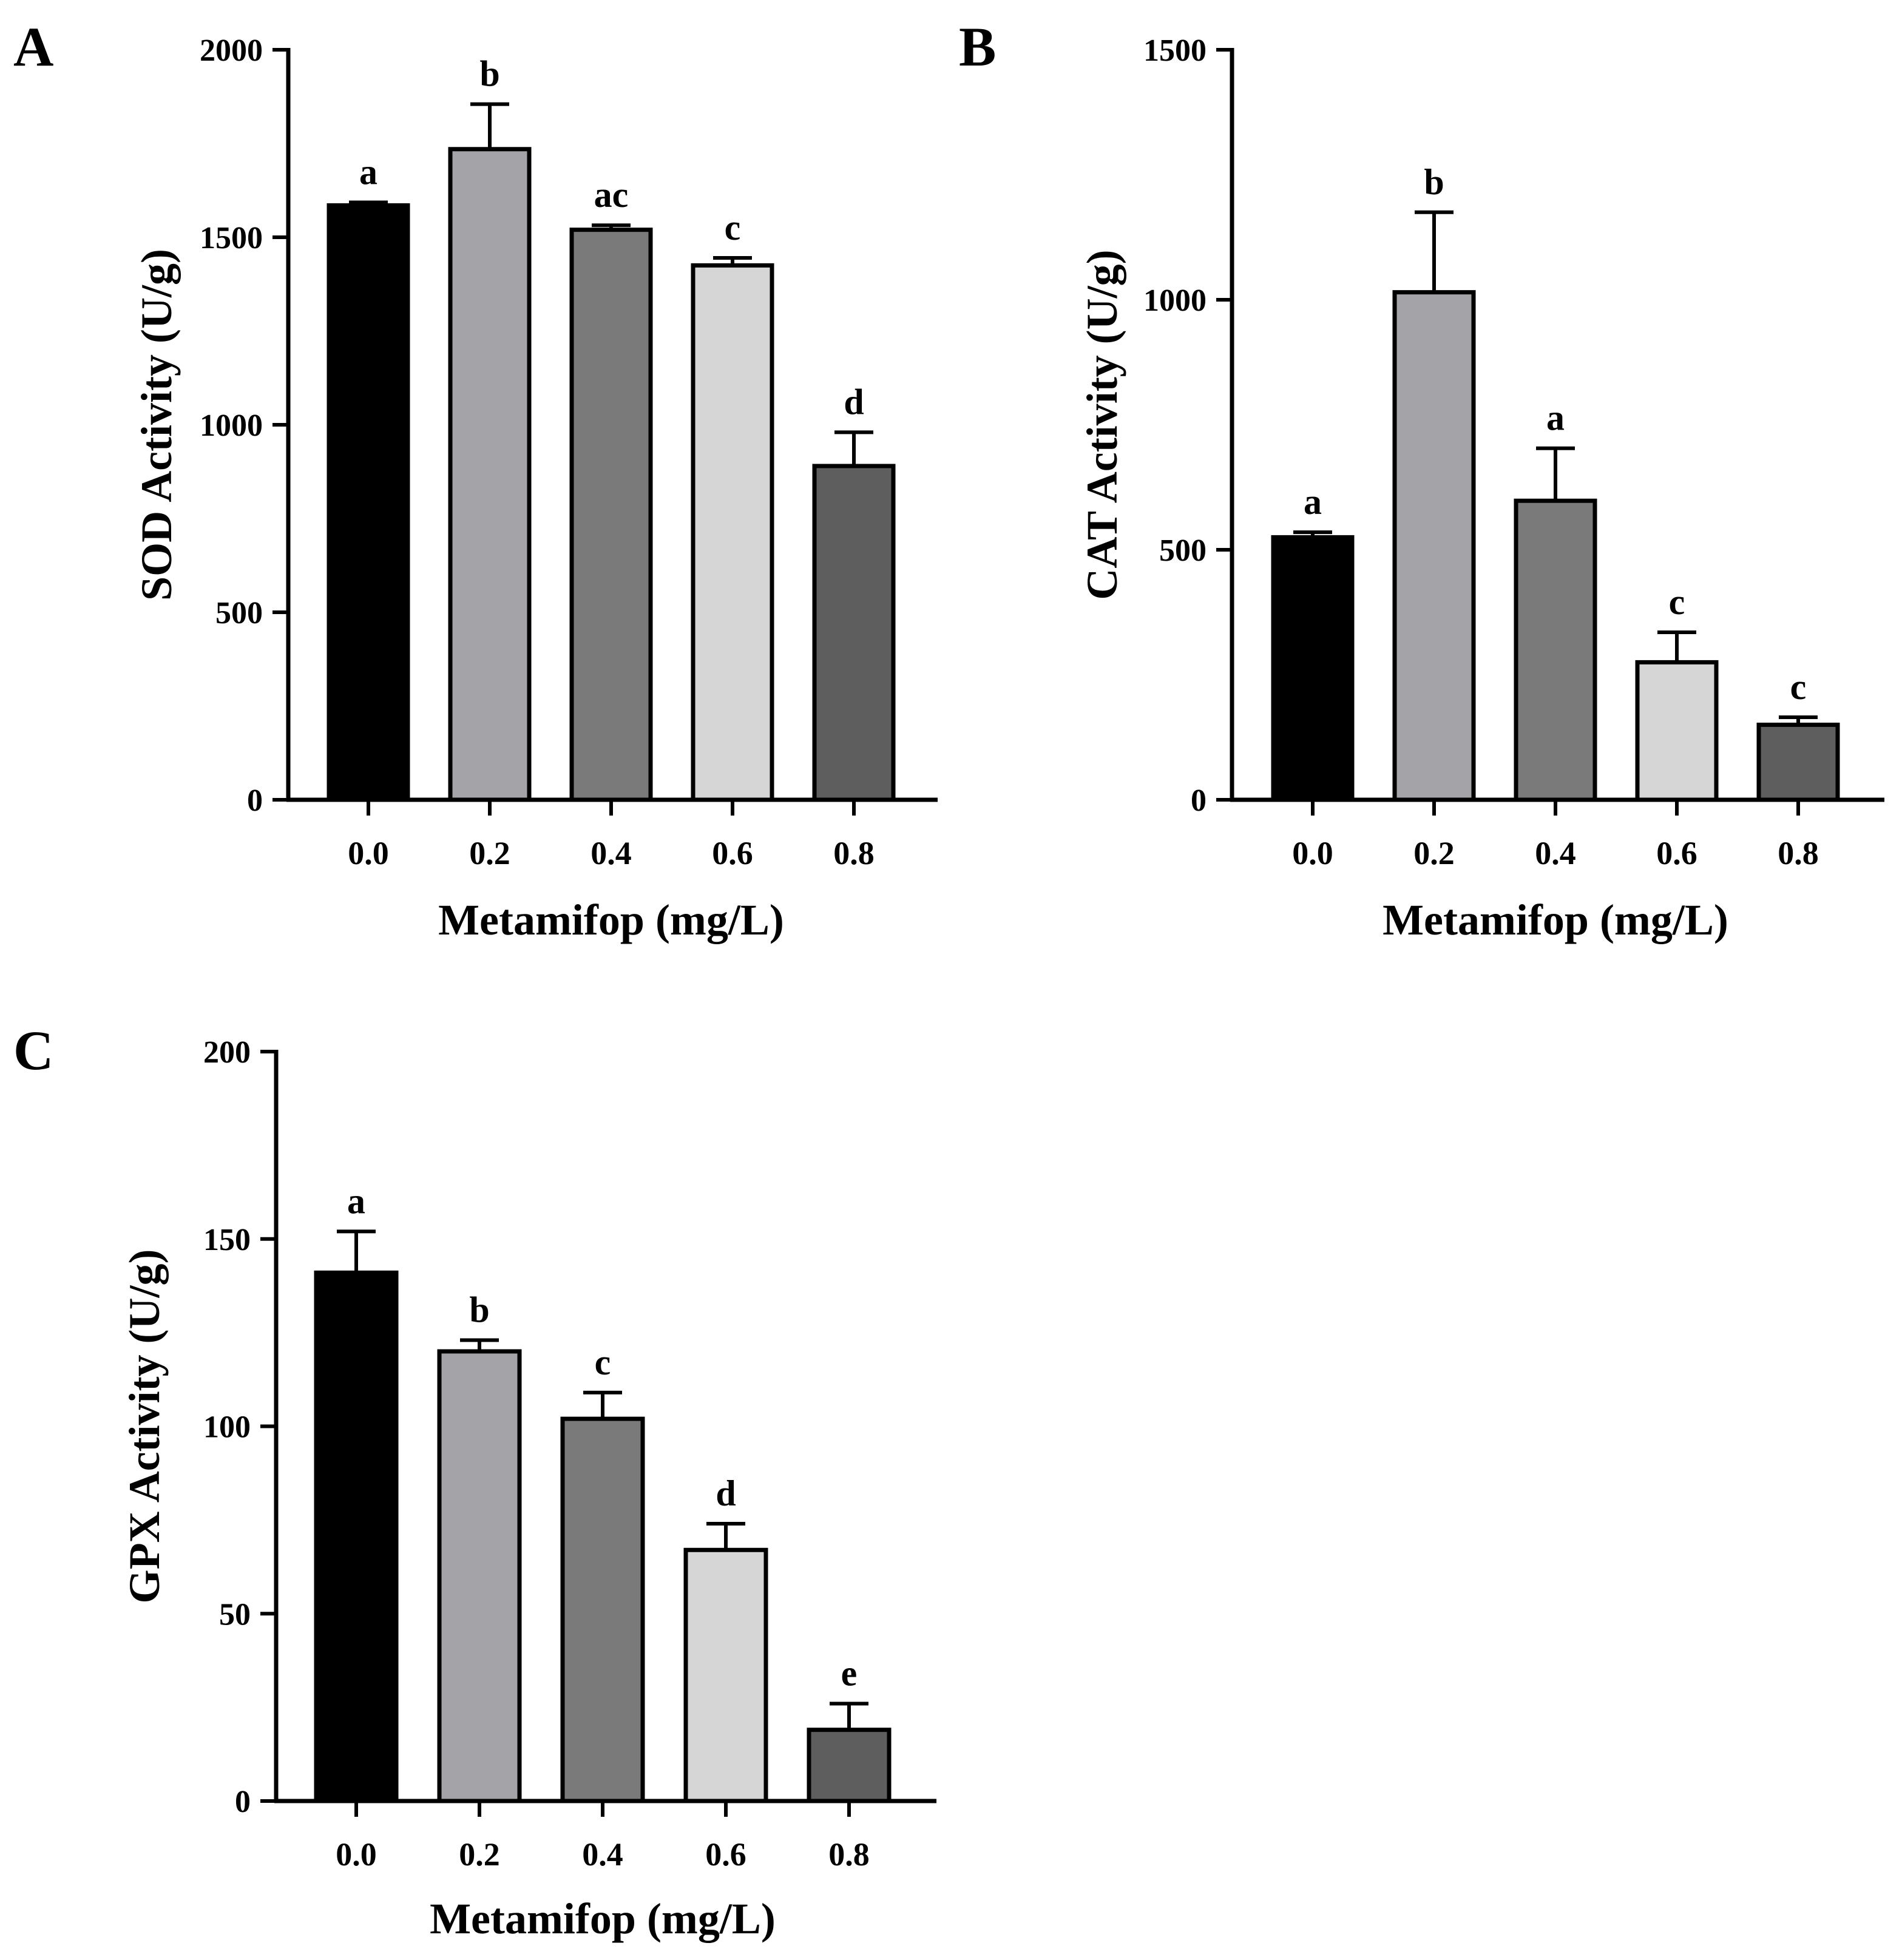 This screenshot has height=1960, width=1902. I want to click on y-tick-label: 150, so click(227, 1240).